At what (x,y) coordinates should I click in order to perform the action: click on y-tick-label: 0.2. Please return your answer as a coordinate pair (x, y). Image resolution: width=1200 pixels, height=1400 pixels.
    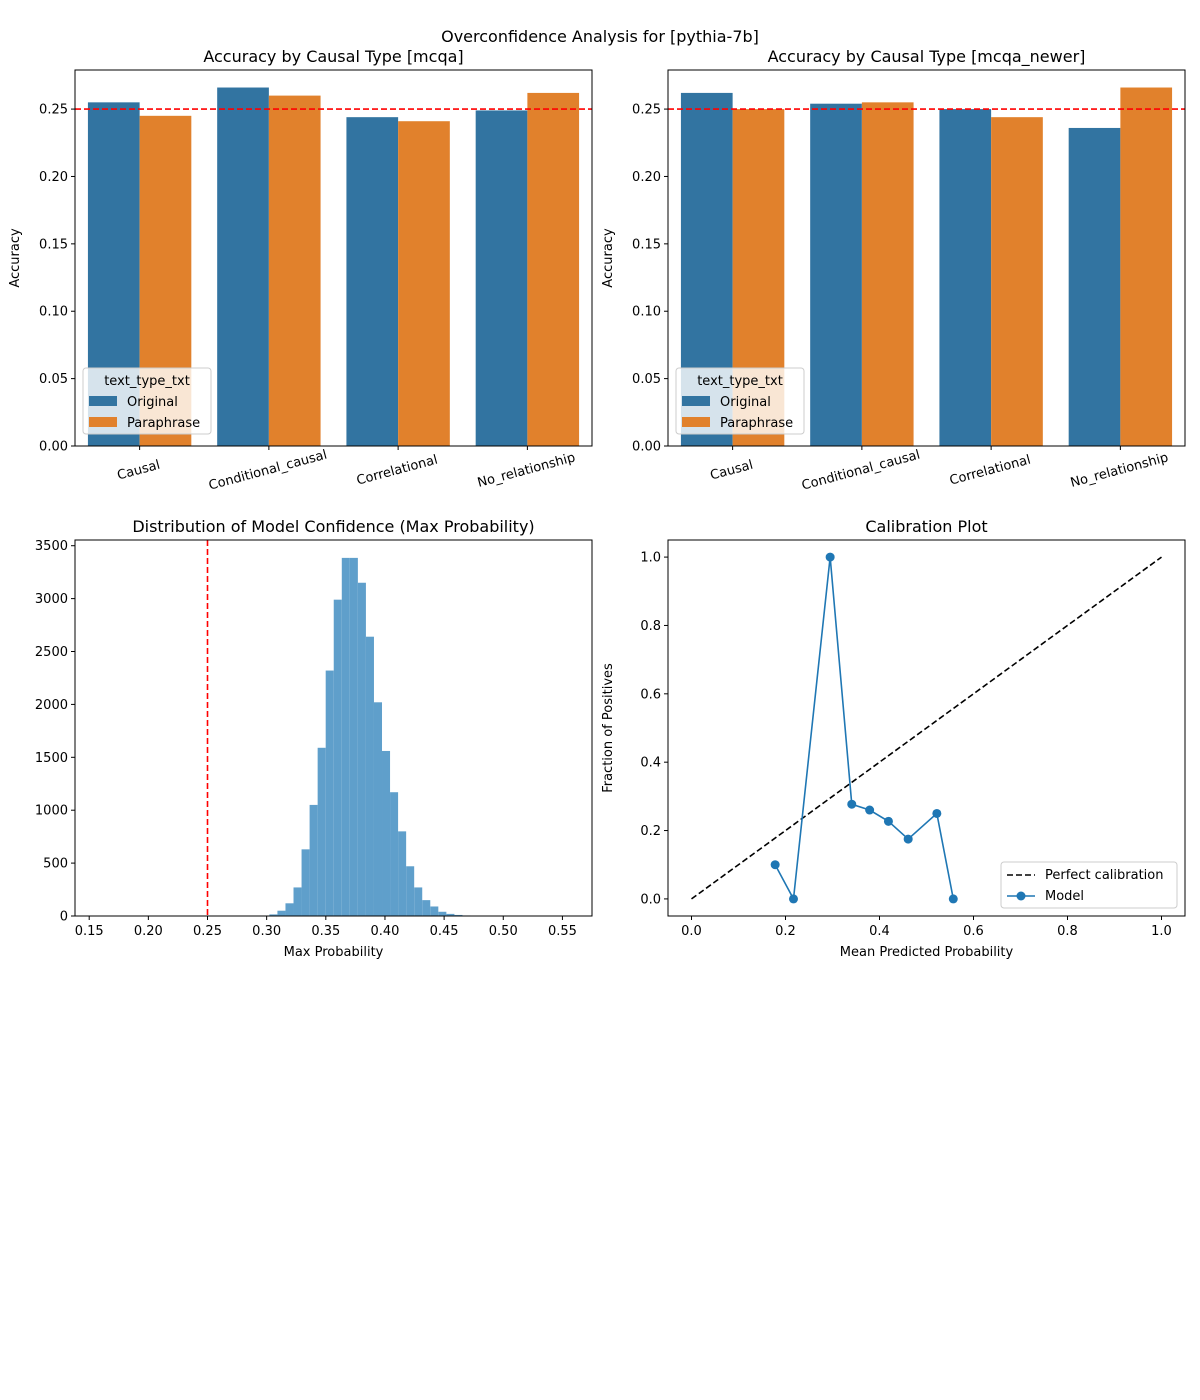
    Looking at the image, I should click on (650, 831).